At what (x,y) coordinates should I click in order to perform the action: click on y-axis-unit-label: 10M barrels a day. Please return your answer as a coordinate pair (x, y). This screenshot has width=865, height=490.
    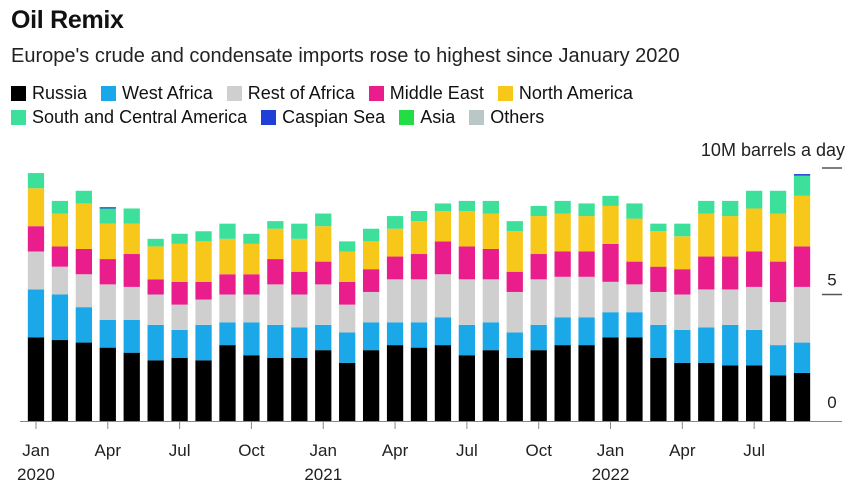
    Looking at the image, I should click on (772, 150).